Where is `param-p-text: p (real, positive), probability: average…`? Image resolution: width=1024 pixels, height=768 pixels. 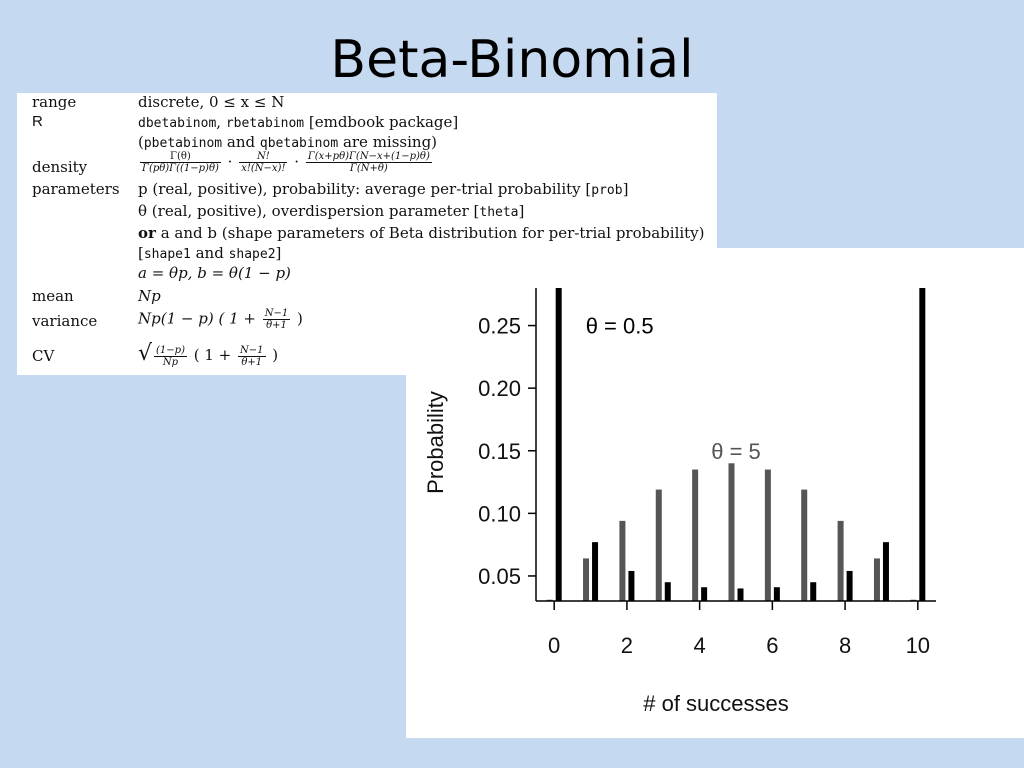 param-p-text: p (real, positive), probability: average… is located at coordinates (365, 189).